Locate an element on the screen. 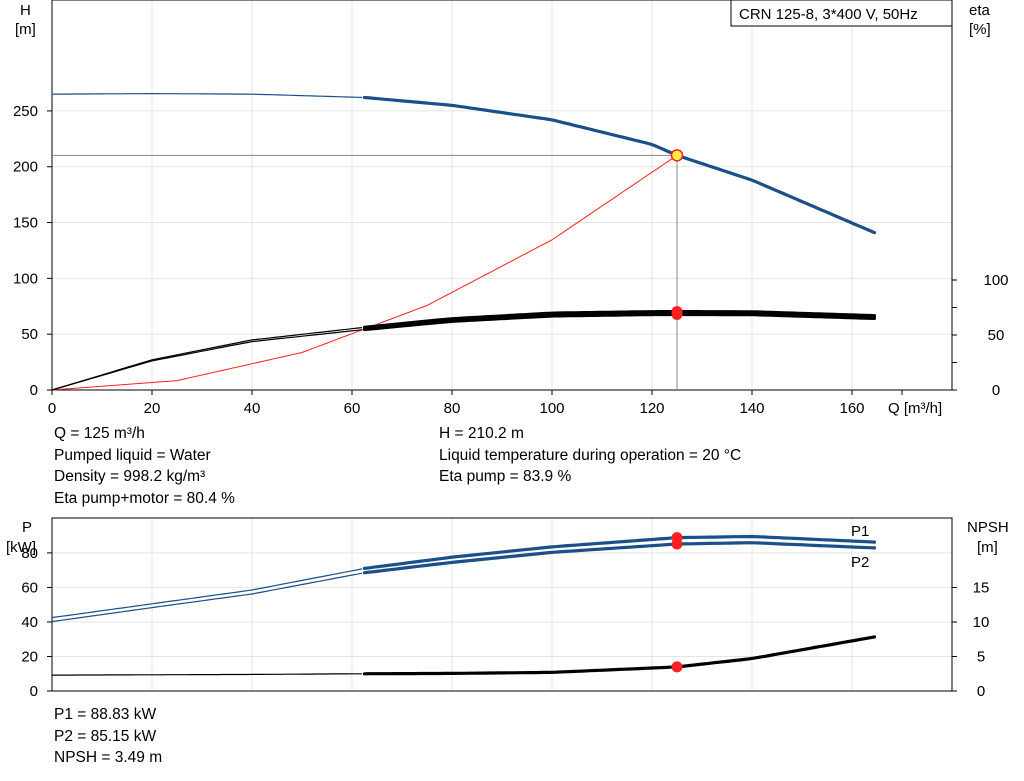 The height and width of the screenshot is (781, 1024). h-tick-label: 200 is located at coordinates (25, 167).